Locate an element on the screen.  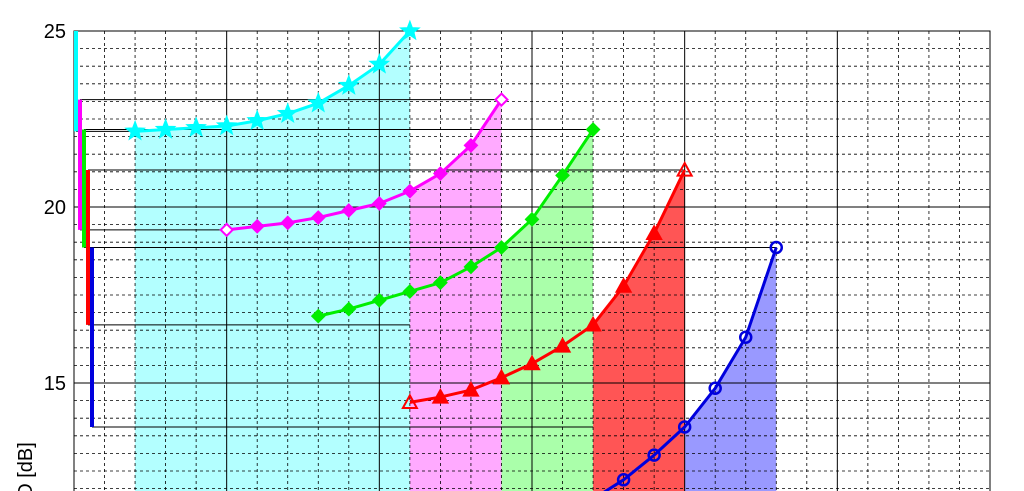
y-axis-label: D [dB] is located at coordinates (26, 466).